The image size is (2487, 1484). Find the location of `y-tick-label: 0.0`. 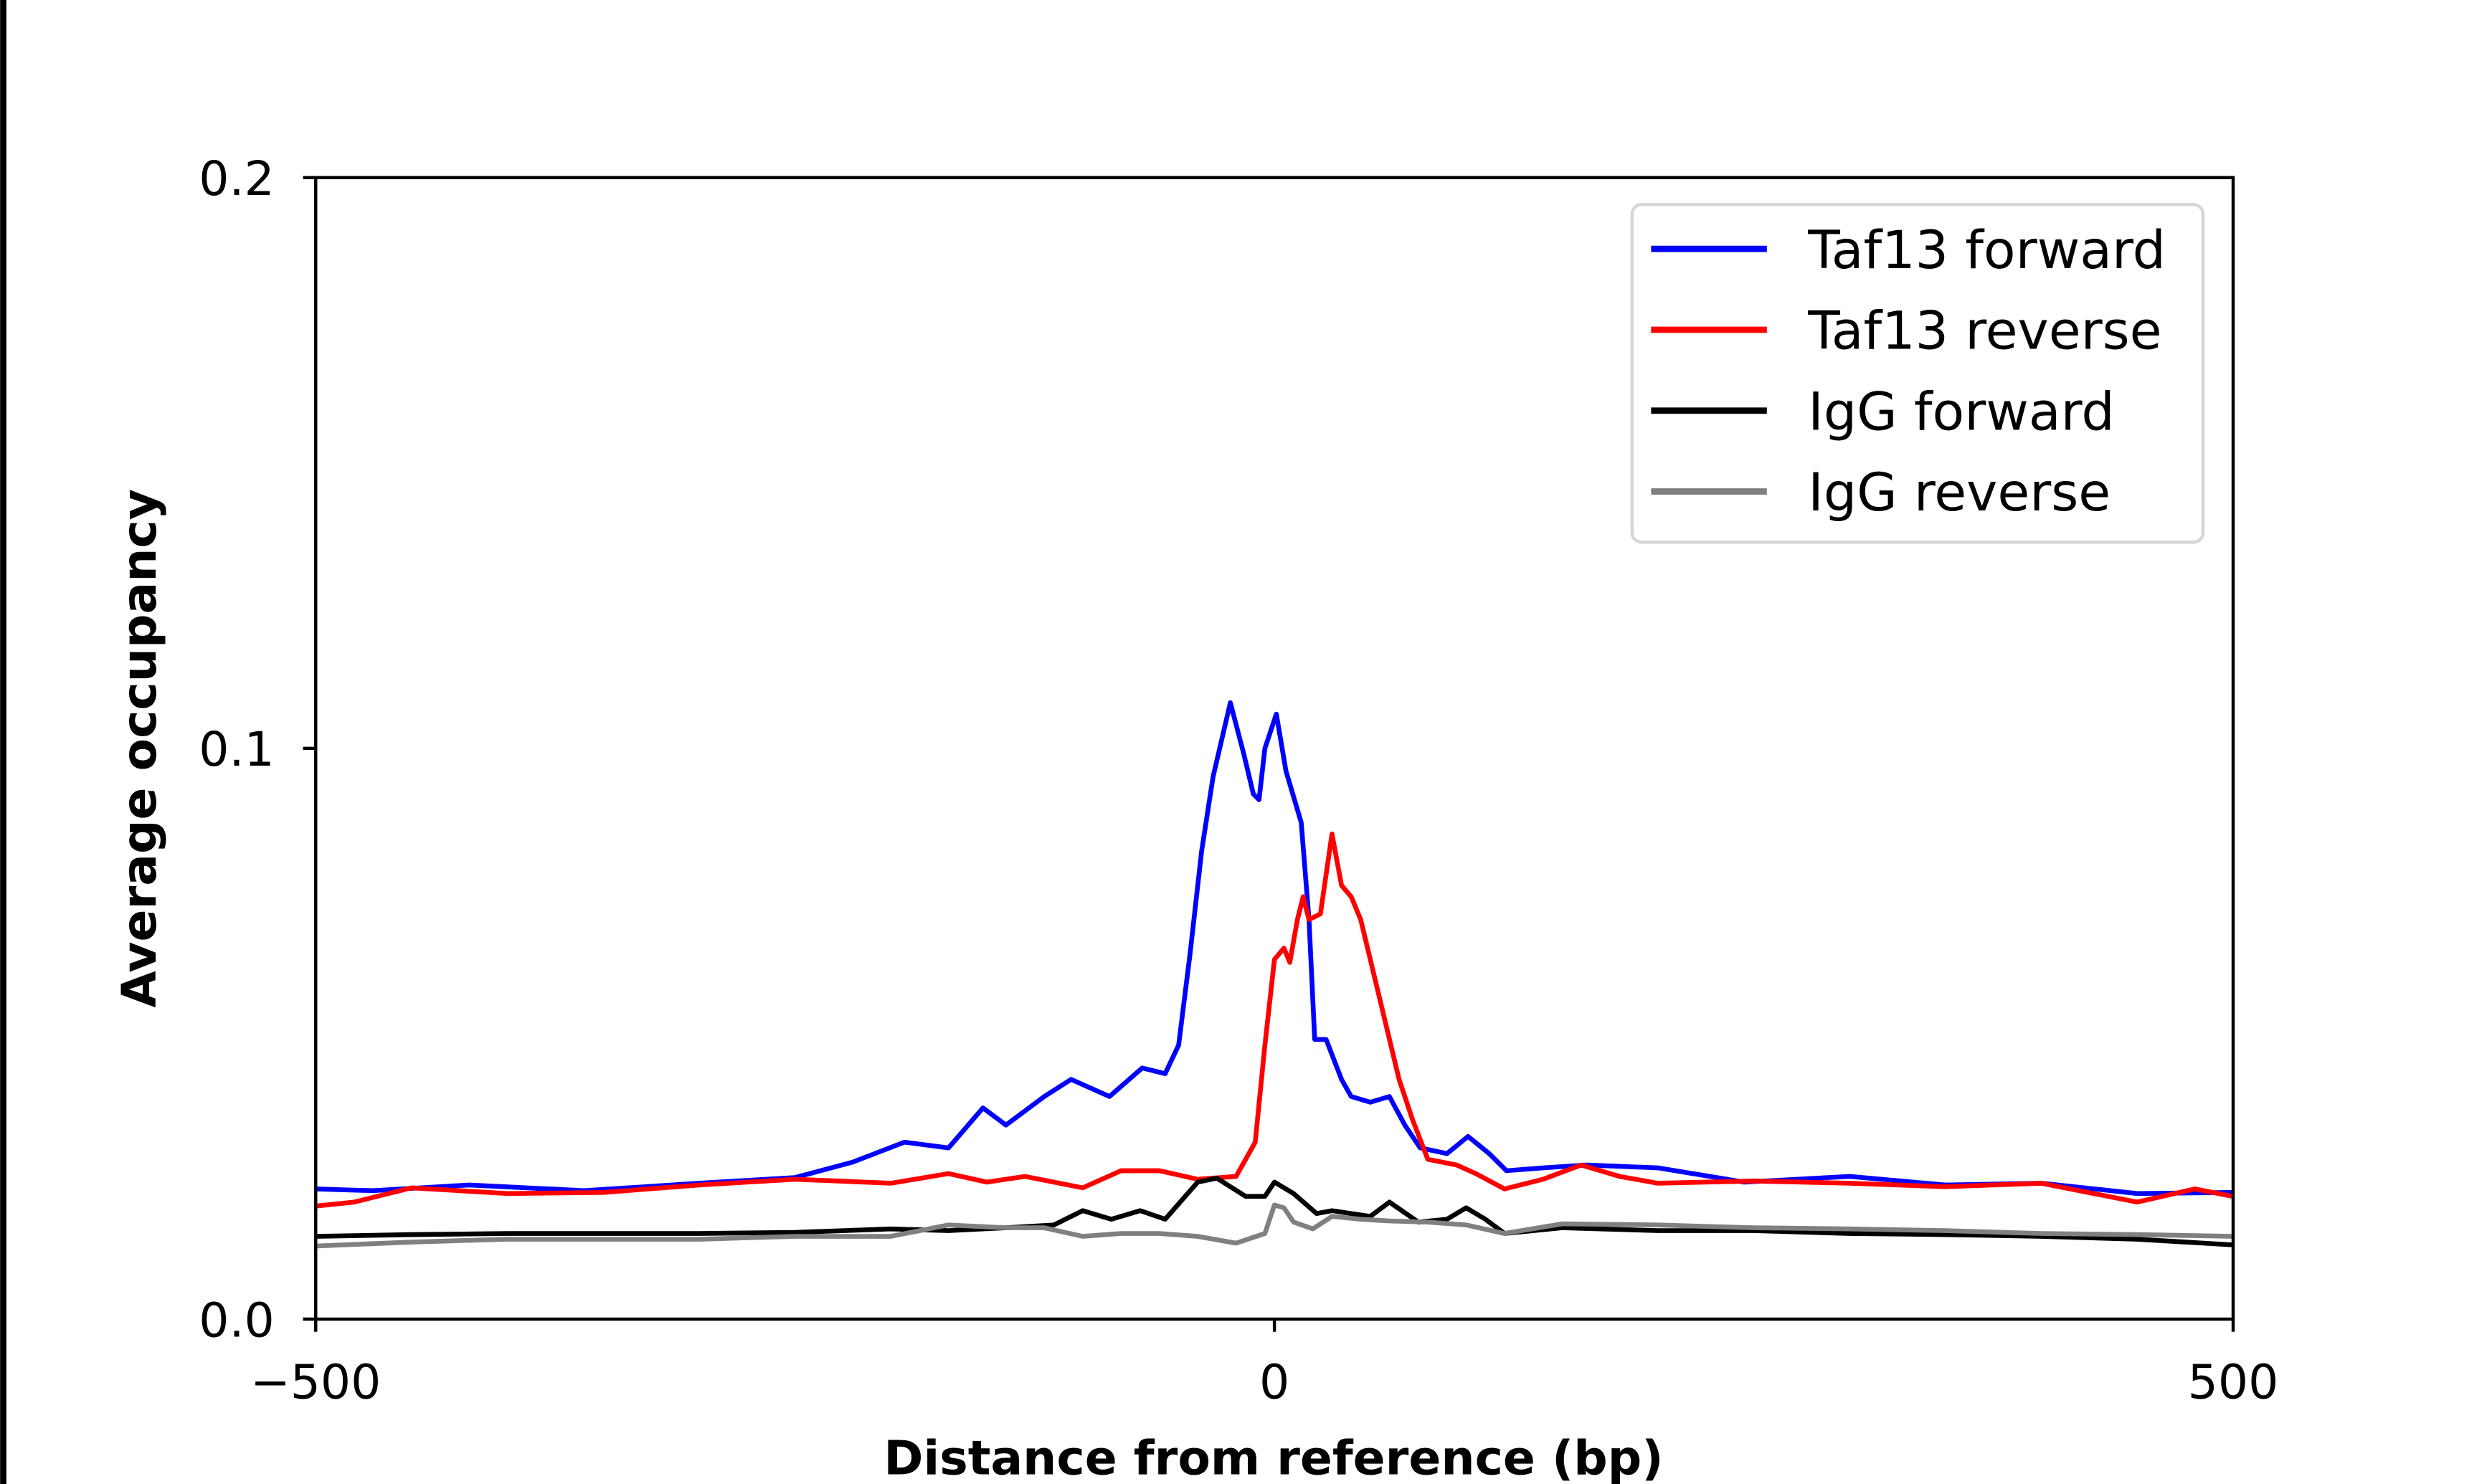

y-tick-label: 0.0 is located at coordinates (237, 1320).